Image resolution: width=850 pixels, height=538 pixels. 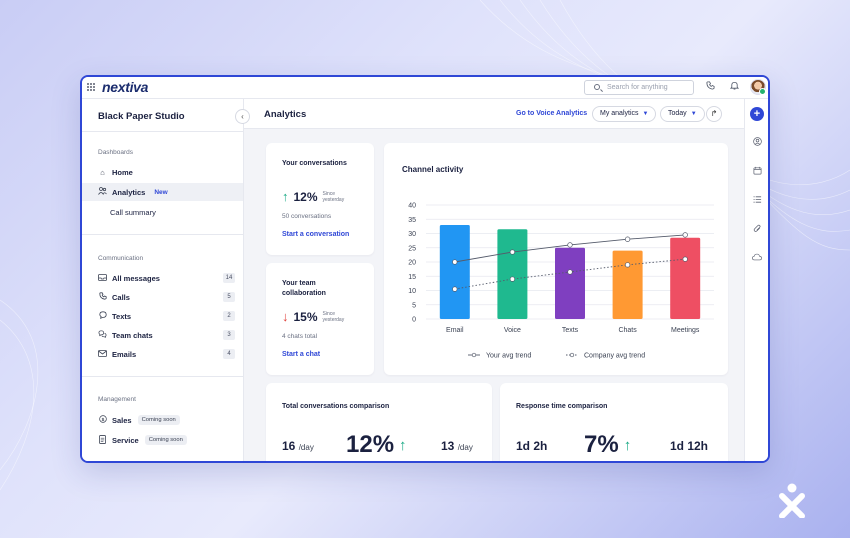 I want to click on y-tick-label: 0, so click(x=414, y=320).